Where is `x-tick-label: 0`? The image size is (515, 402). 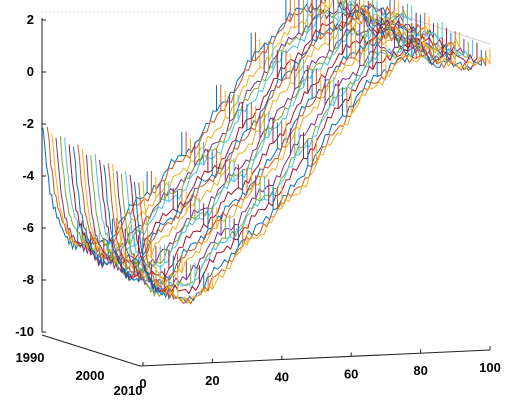 x-tick-label: 0 is located at coordinates (142, 383).